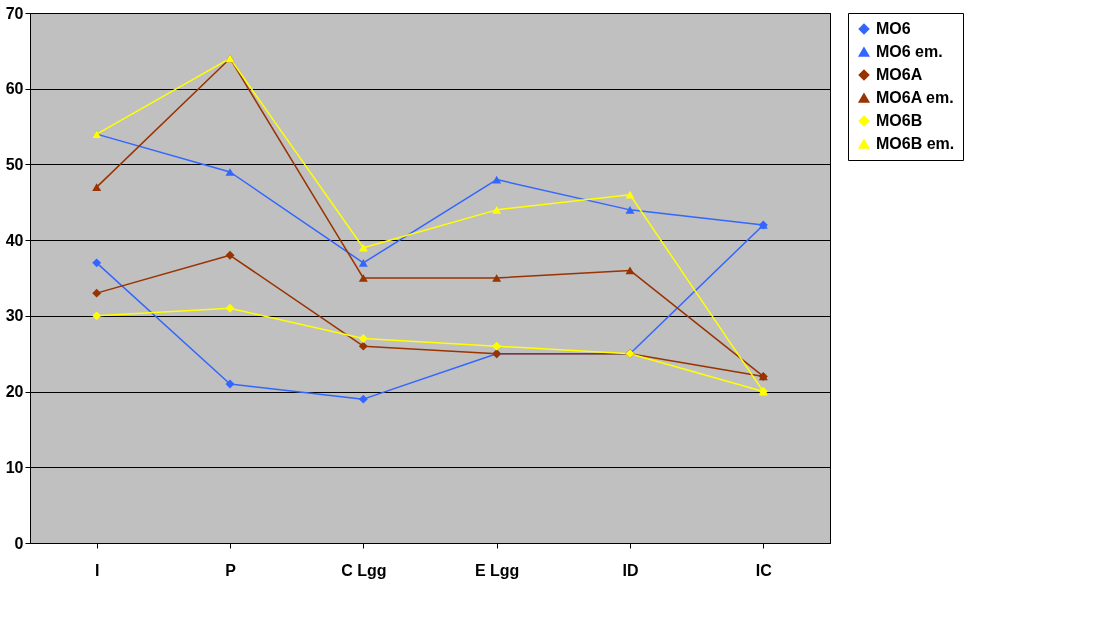 The height and width of the screenshot is (625, 1096). Describe the element at coordinates (497, 570) in the screenshot. I see `x-tick-label: E Lgg` at that location.